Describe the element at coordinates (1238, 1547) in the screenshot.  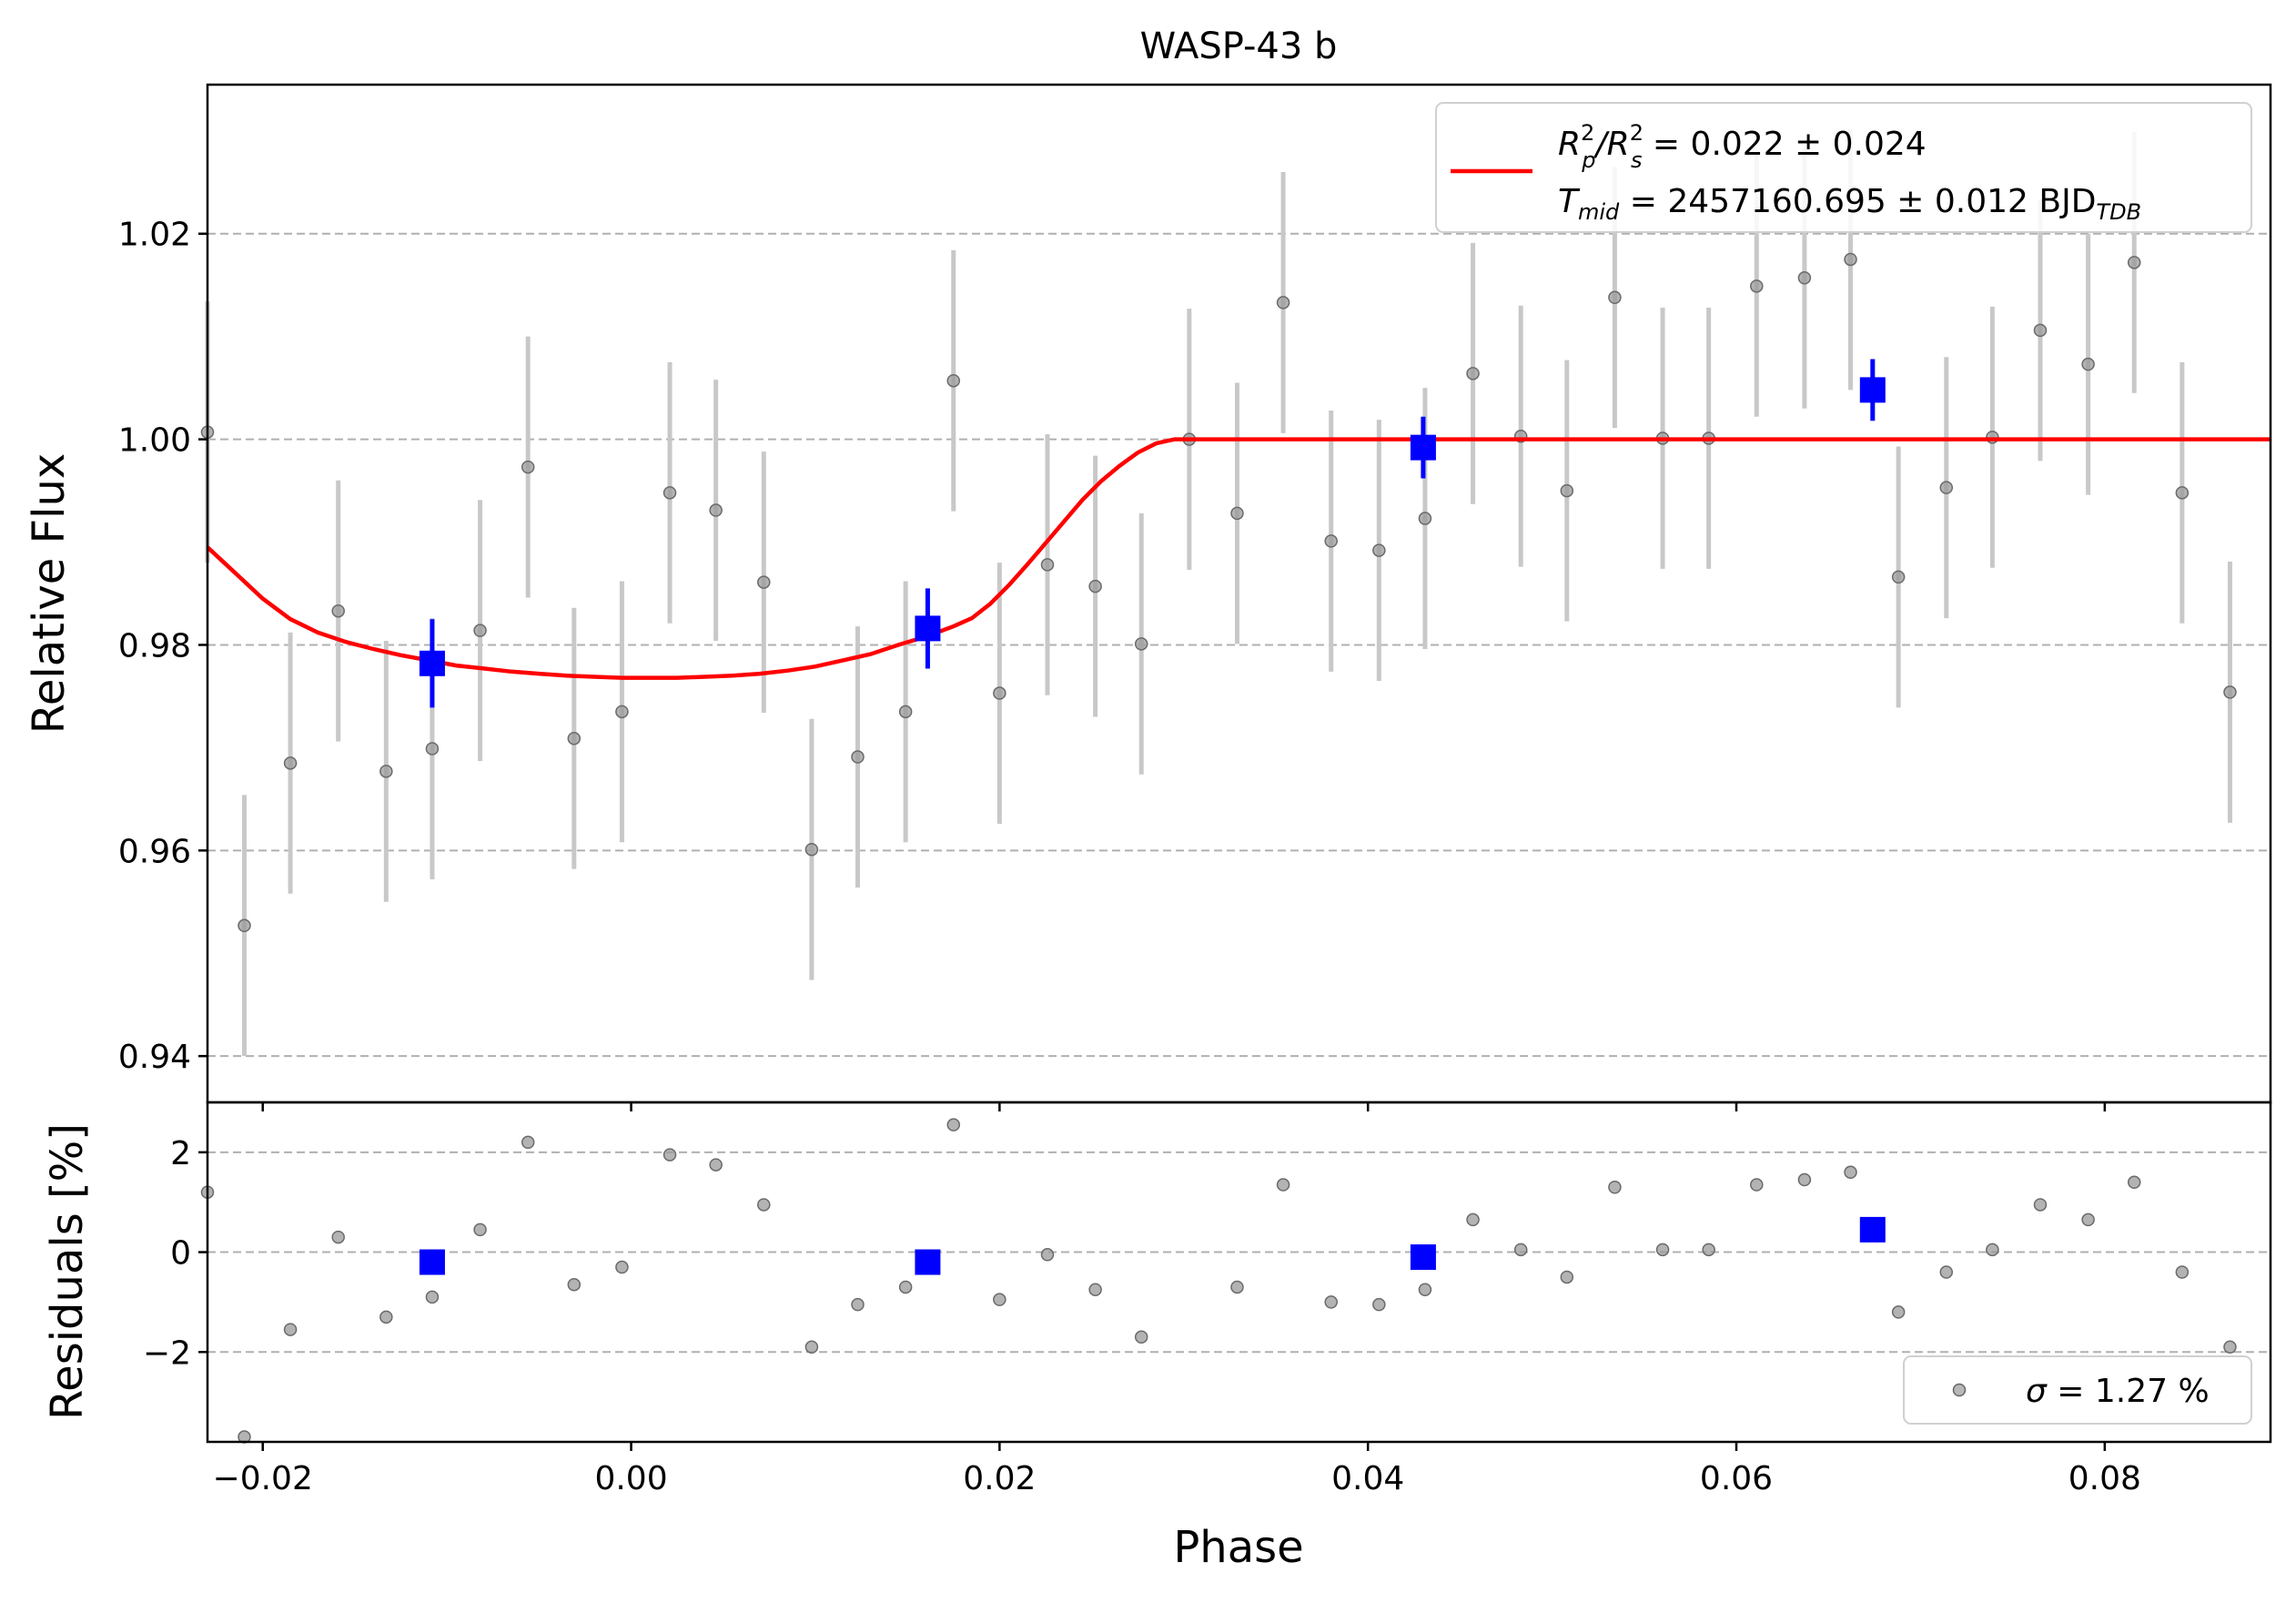
I see `x-axis-title: Phase` at that location.